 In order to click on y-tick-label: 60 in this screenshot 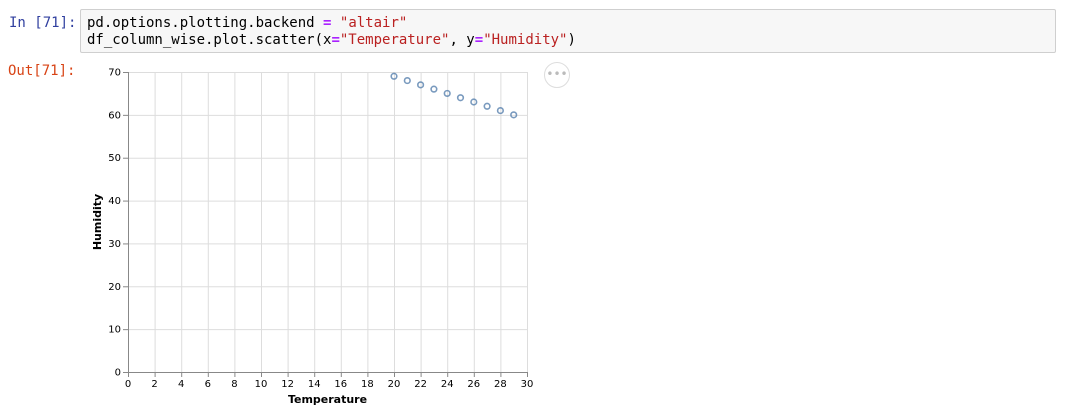, I will do `click(114, 115)`.